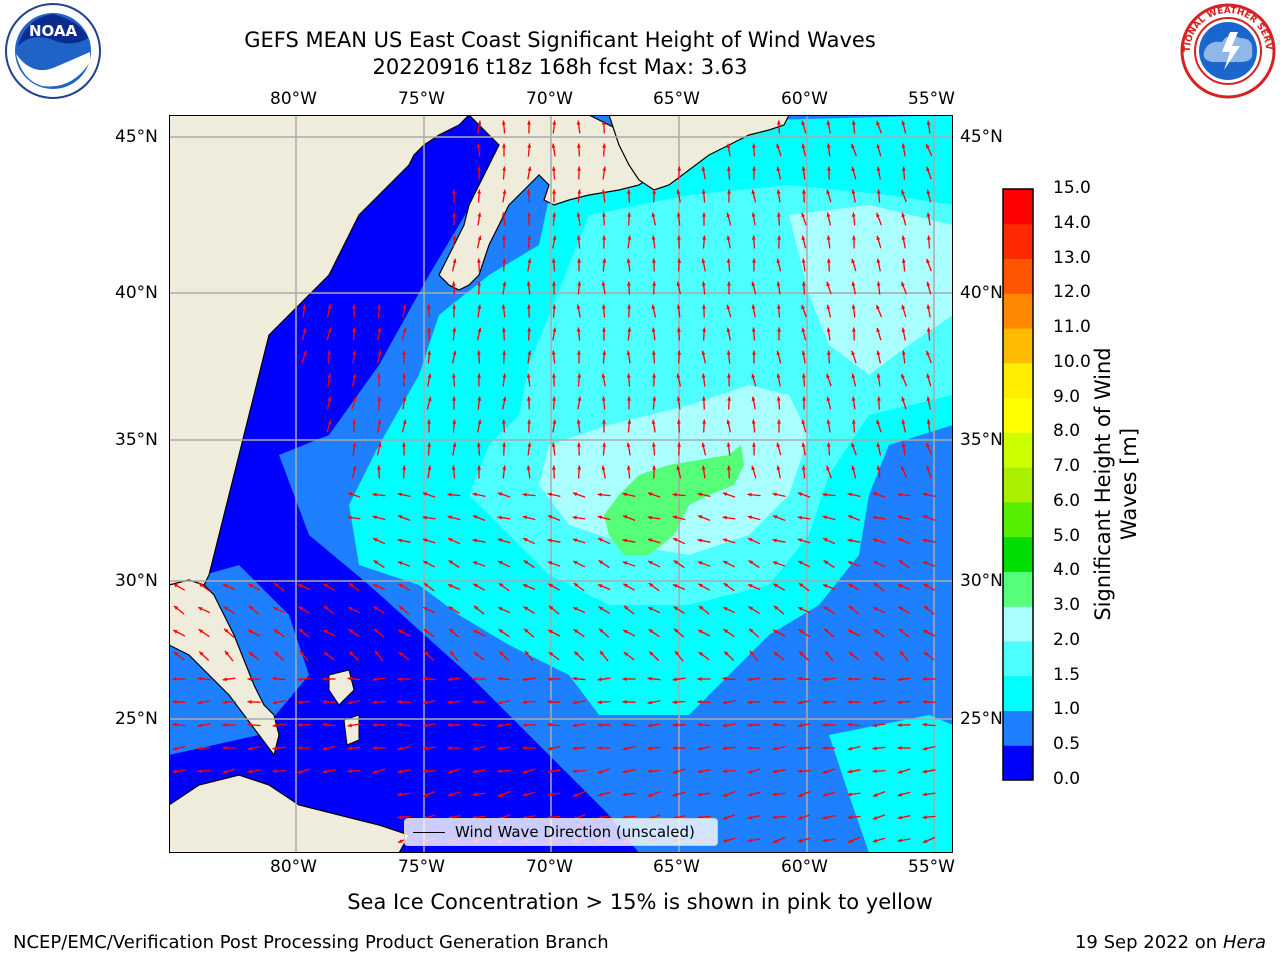 The width and height of the screenshot is (1280, 960). What do you see at coordinates (1067, 779) in the screenshot?
I see `colorbar-tick-label: 0.0` at bounding box center [1067, 779].